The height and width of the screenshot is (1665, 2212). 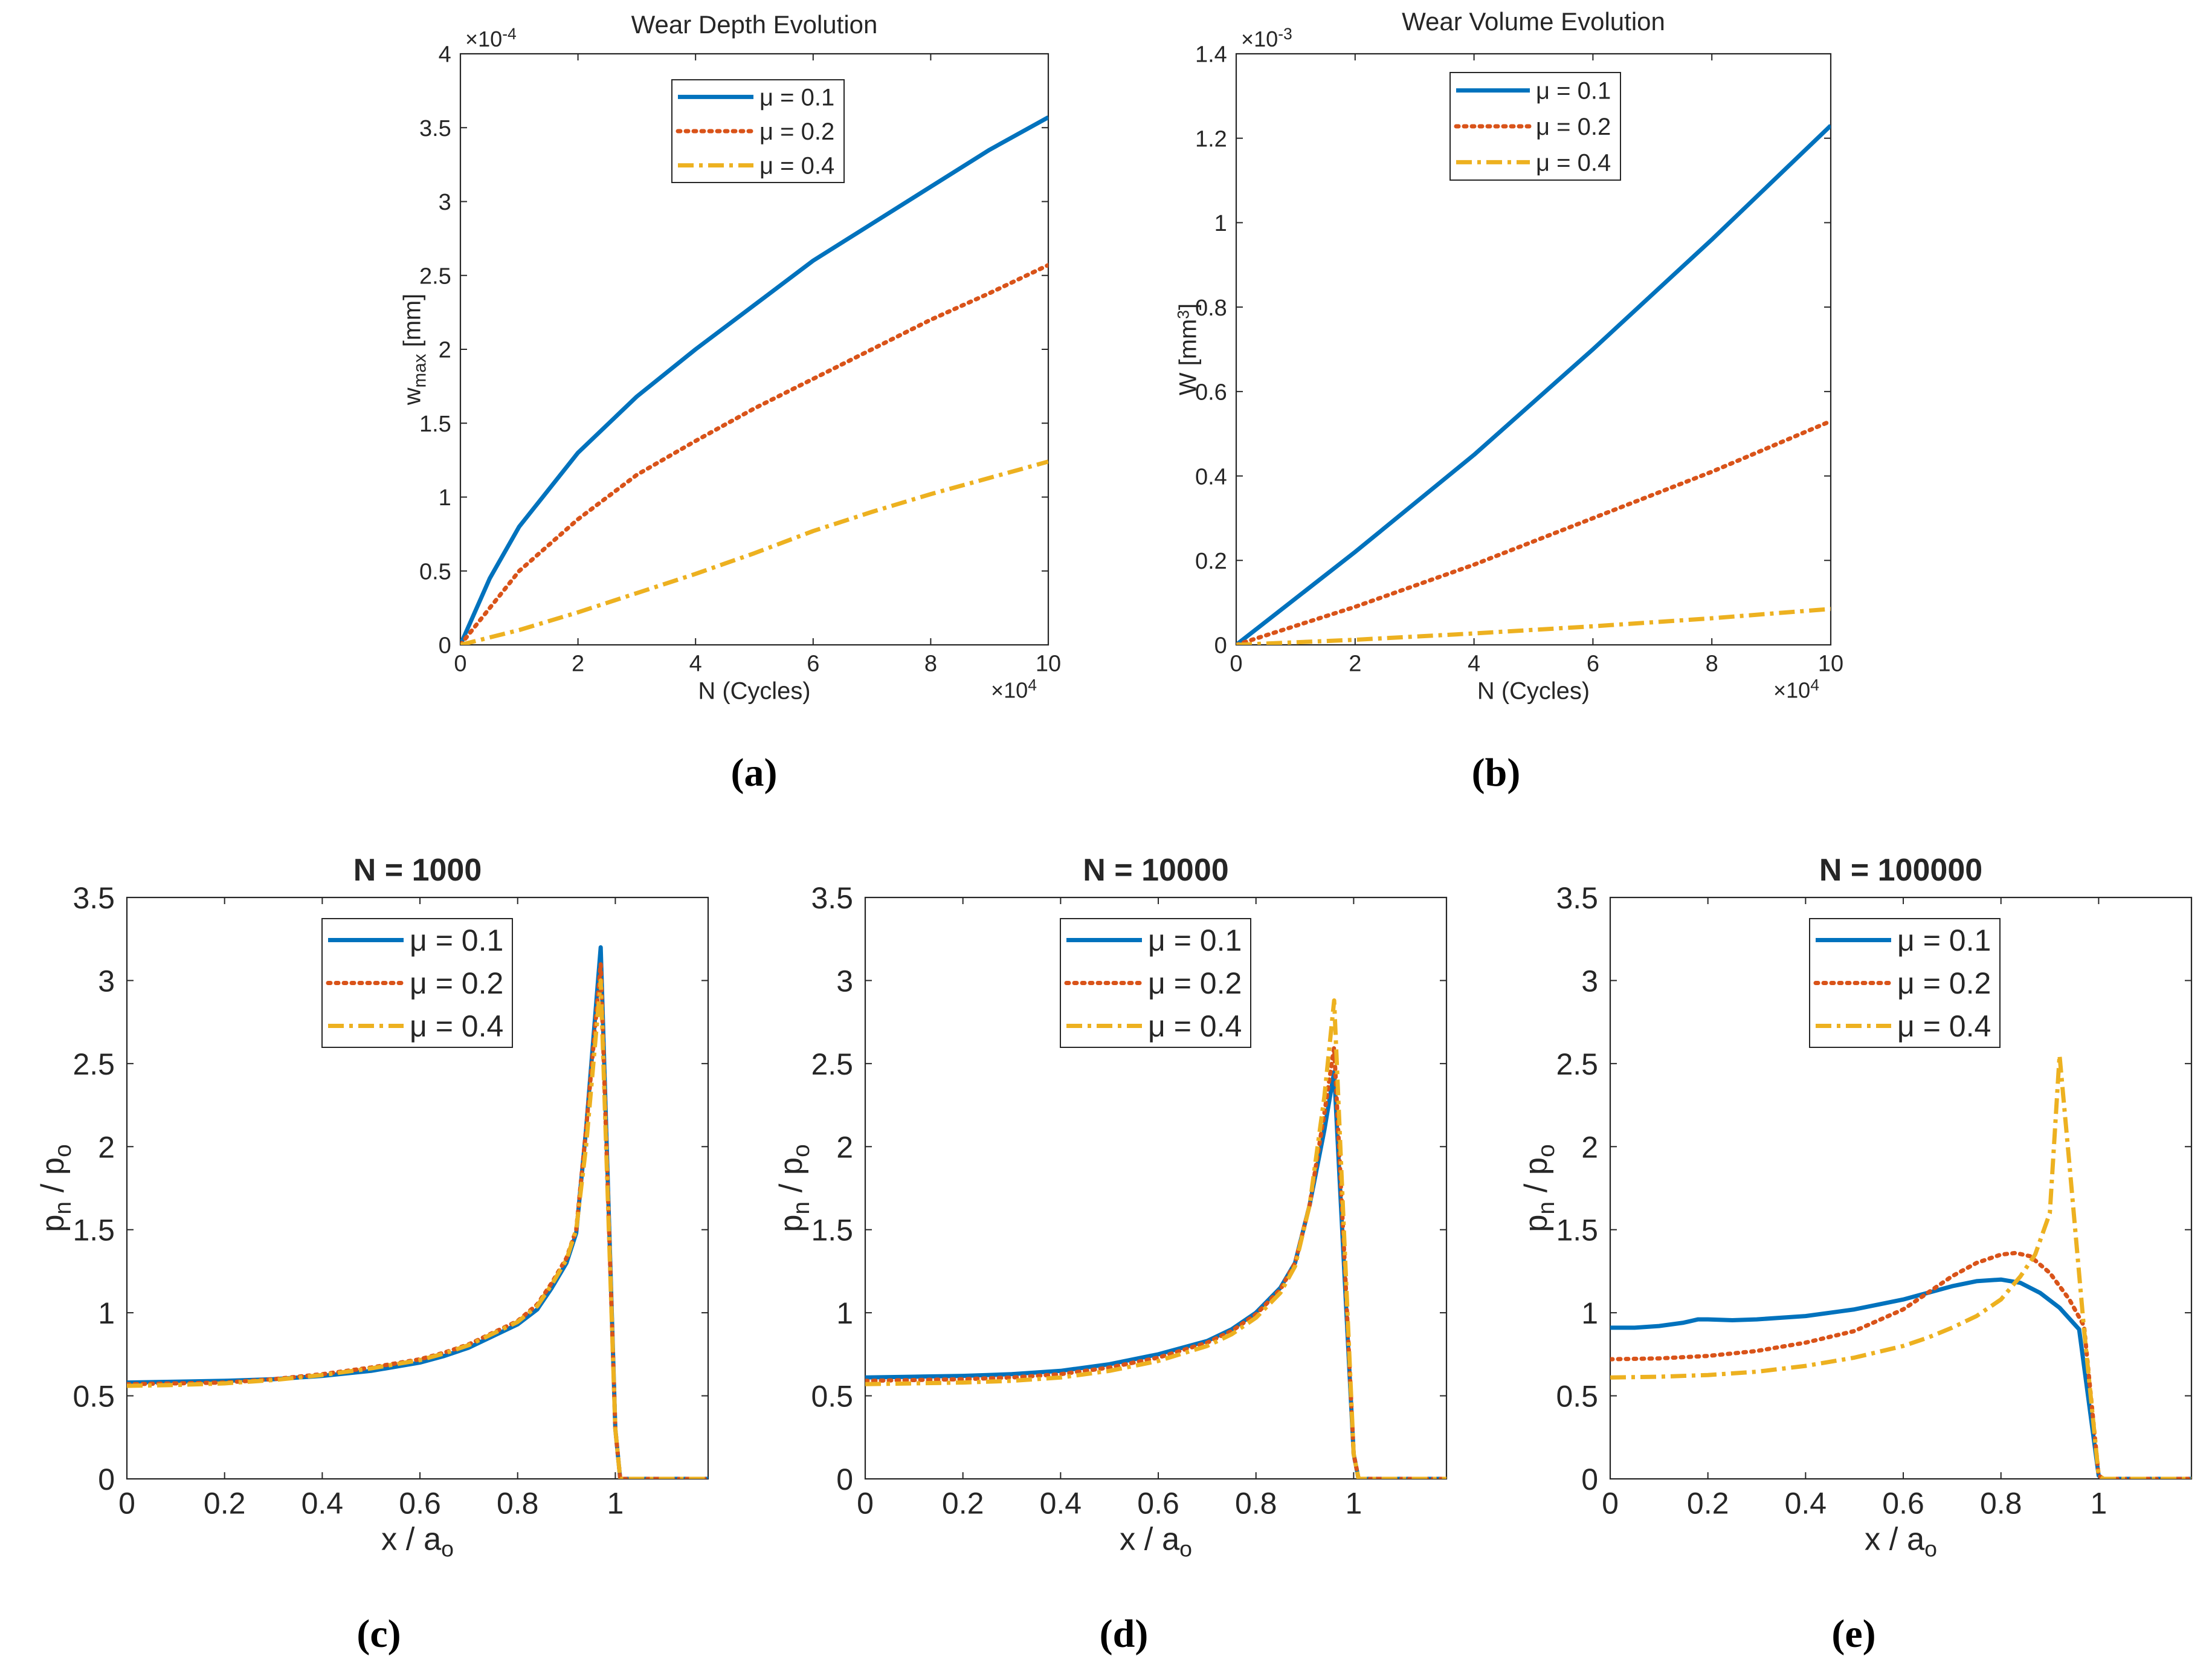 I want to click on chart-title: N = 1000, so click(x=417, y=870).